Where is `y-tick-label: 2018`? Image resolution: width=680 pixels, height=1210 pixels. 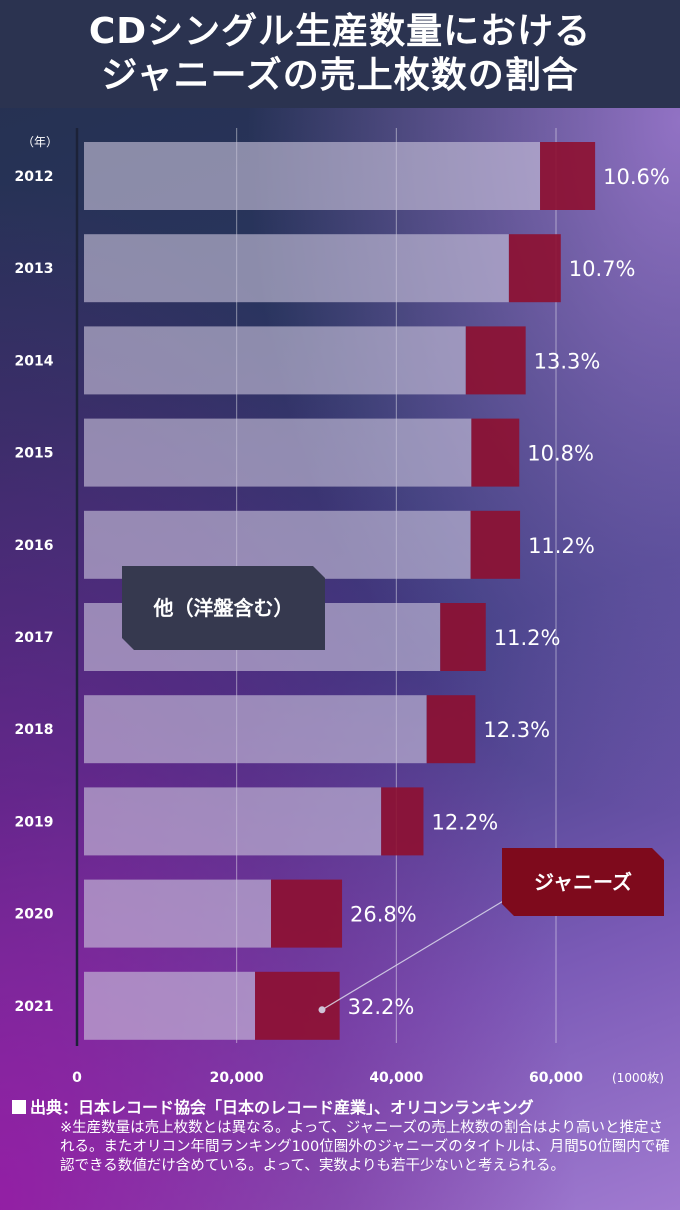 y-tick-label: 2018 is located at coordinates (34, 730).